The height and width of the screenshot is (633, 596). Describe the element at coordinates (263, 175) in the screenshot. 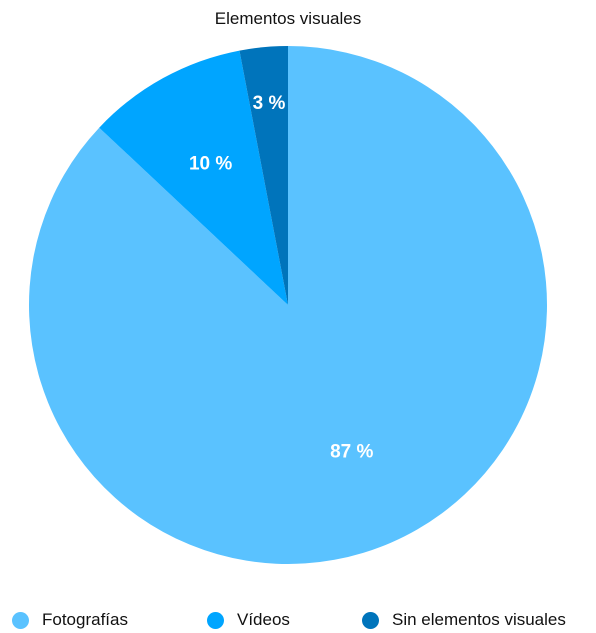

I see `pie-slice-sin-elementos-visuales` at that location.